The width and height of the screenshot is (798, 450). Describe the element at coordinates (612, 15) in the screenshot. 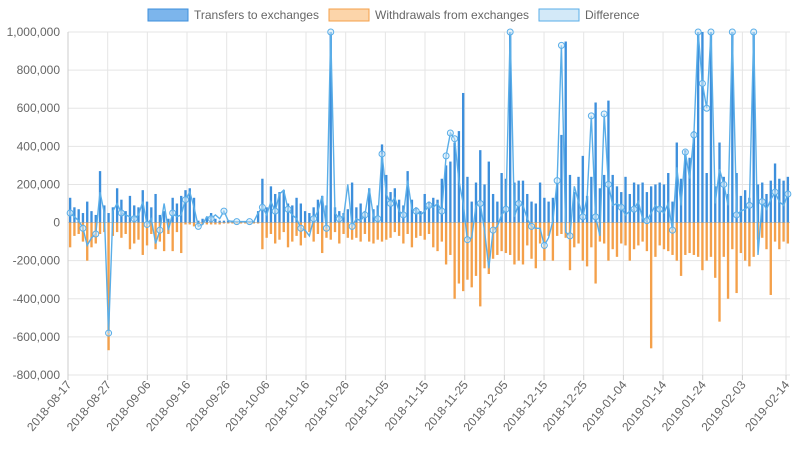

I see `legend-label-difference: Difference` at that location.